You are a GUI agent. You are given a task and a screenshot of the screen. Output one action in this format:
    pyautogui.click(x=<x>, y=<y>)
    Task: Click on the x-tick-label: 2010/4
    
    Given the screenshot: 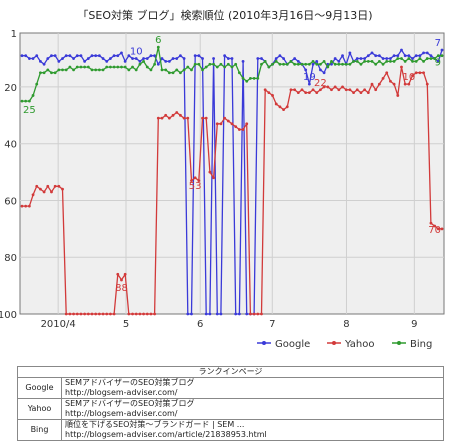 What is the action you would take?
    pyautogui.click(x=58, y=324)
    